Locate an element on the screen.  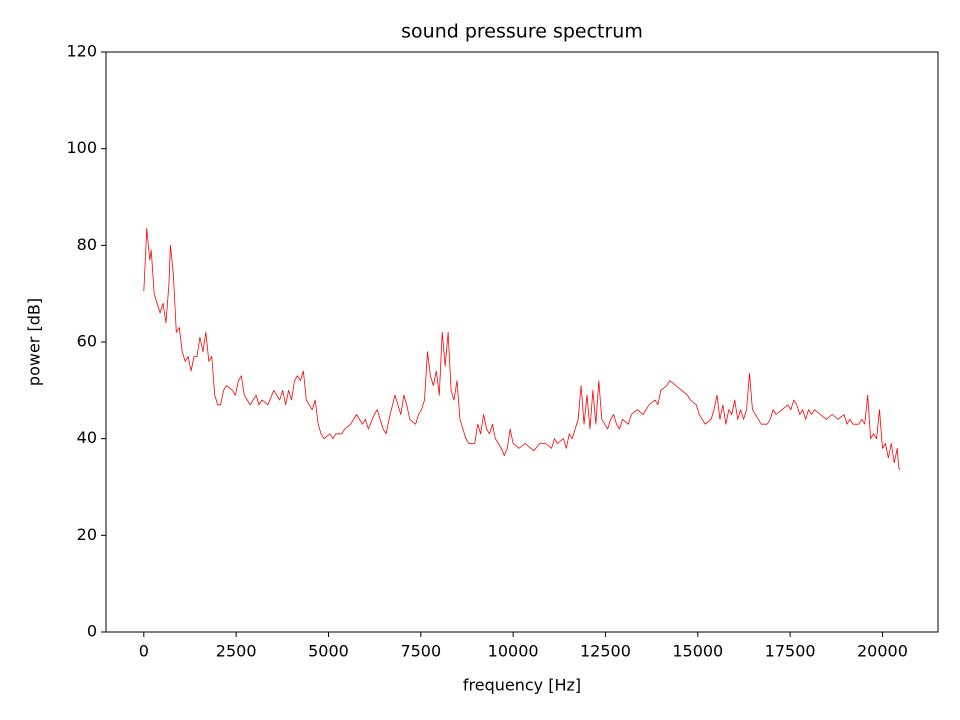
y-tick-label: 60 is located at coordinates (87, 341).